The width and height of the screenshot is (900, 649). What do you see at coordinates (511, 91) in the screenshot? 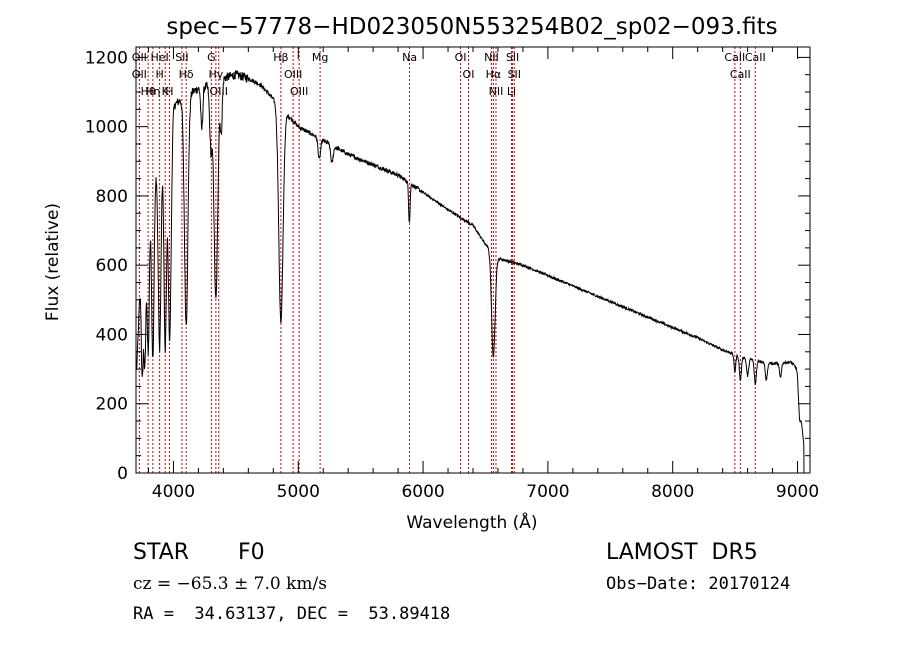
I see `line-marker-label: Li` at bounding box center [511, 91].